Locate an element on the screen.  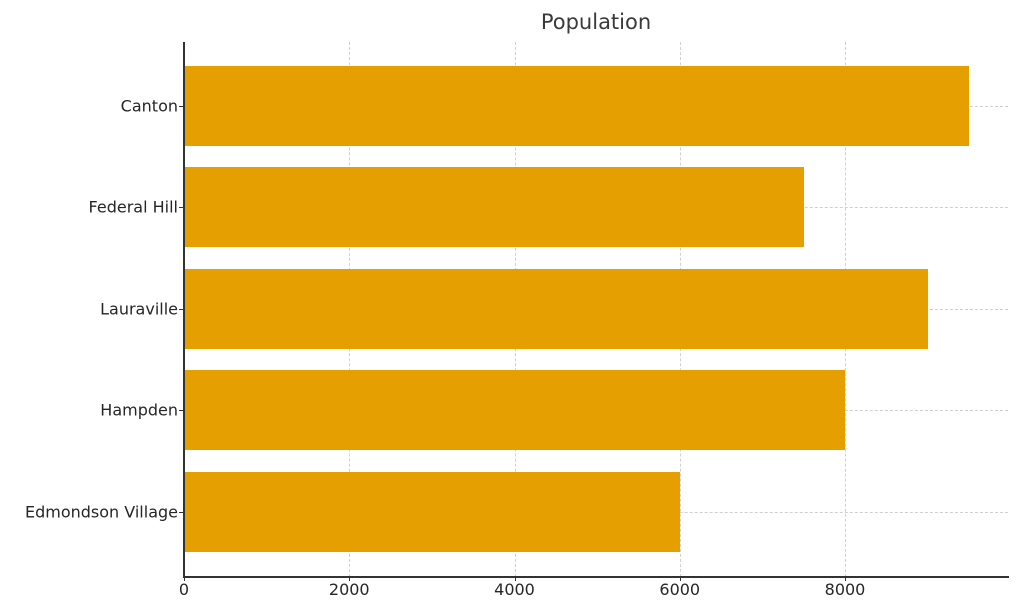
y-tick-label: Edmondson Village is located at coordinates (101, 512).